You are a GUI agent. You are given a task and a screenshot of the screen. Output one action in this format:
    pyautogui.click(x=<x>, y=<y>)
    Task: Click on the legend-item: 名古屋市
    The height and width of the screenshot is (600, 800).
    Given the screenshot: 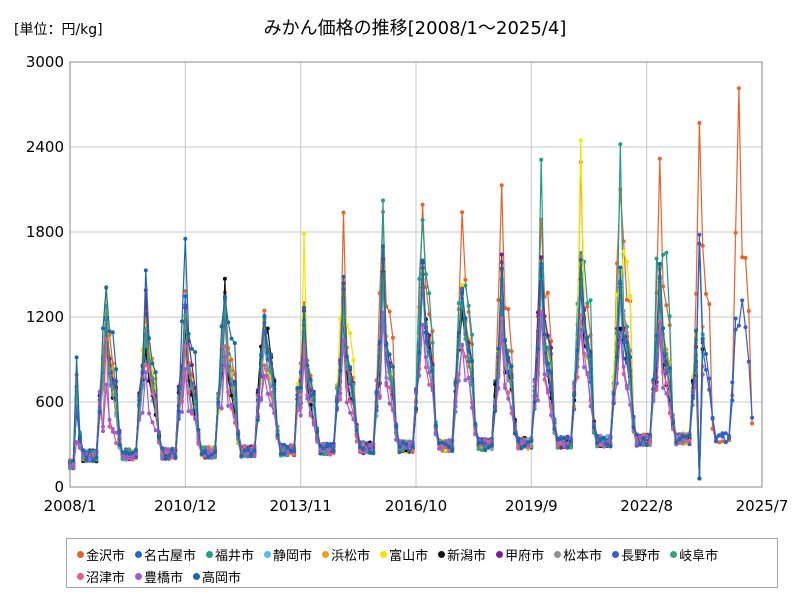 What is the action you would take?
    pyautogui.click(x=165, y=554)
    